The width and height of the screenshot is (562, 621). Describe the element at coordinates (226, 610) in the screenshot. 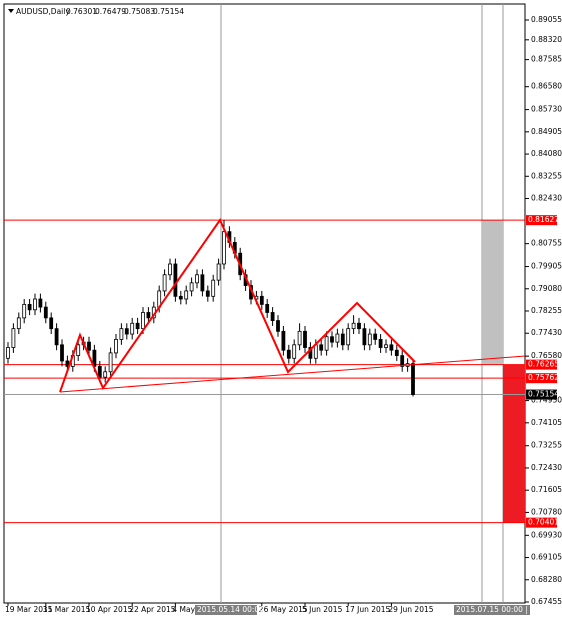

I see `crosshair-tag` at that location.